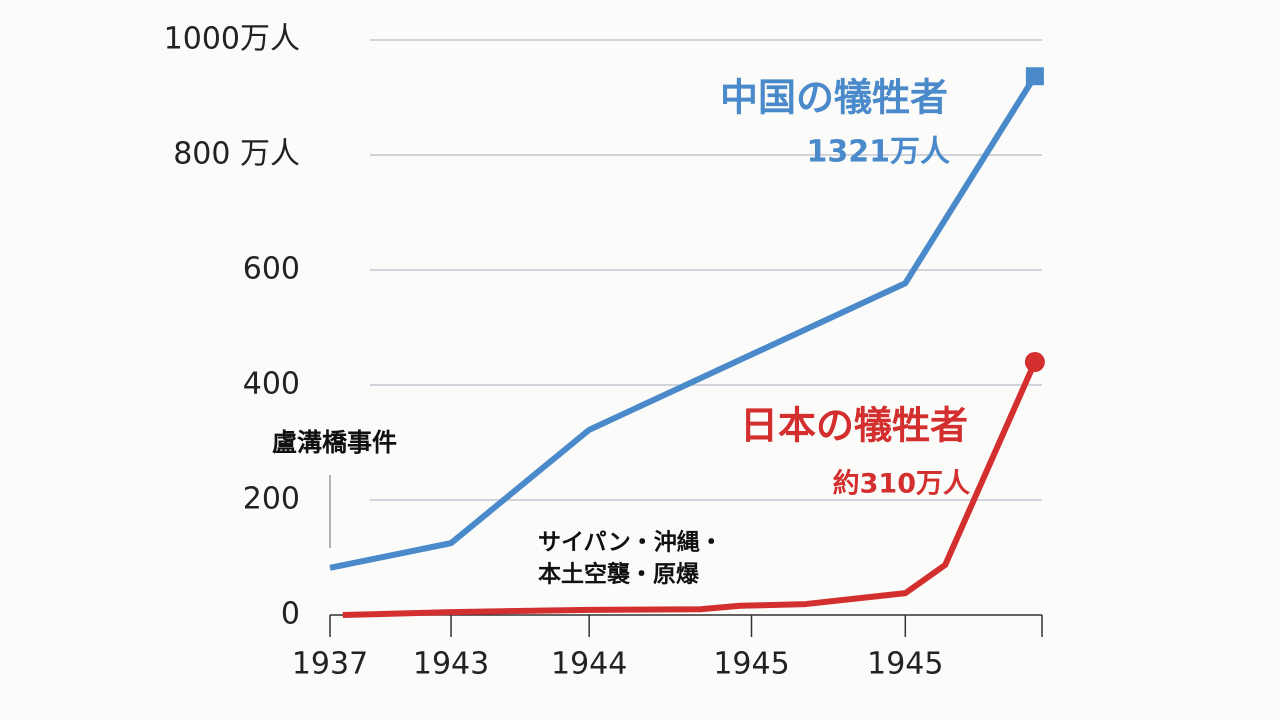 The height and width of the screenshot is (720, 1280). Describe the element at coordinates (589, 664) in the screenshot. I see `x-tick-label: 1944` at that location.